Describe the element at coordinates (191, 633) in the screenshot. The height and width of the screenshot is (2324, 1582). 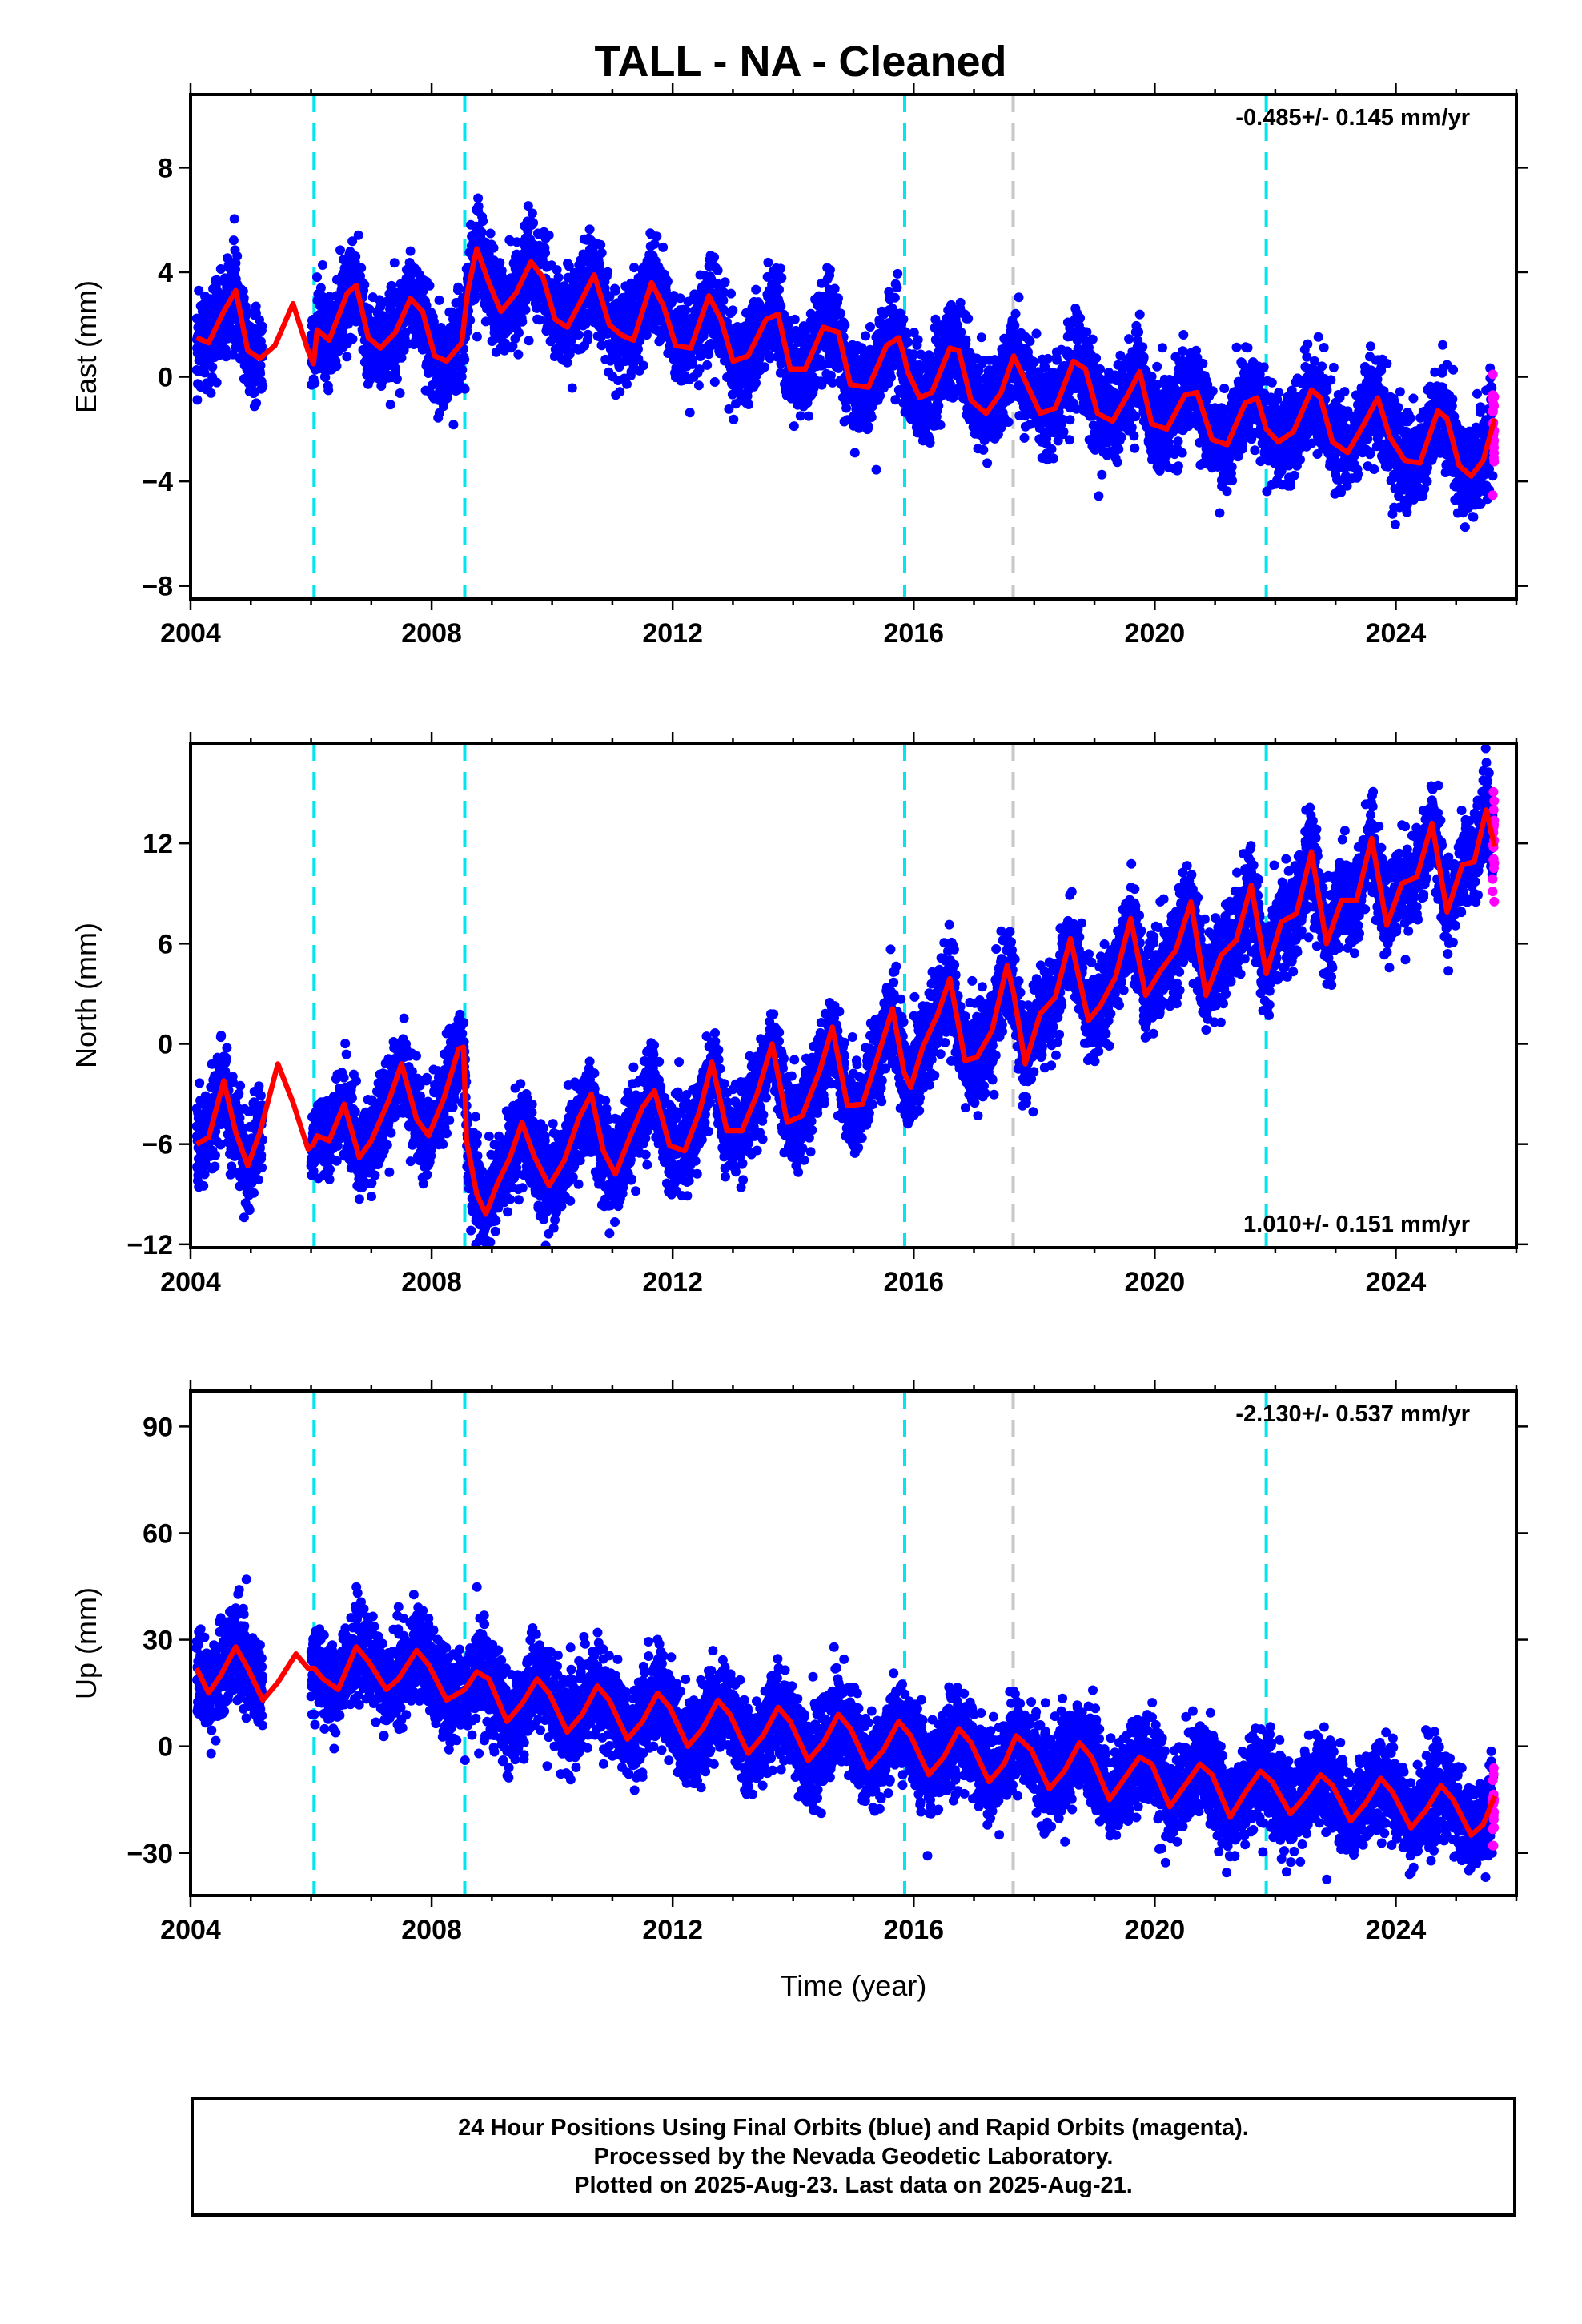
I see `x-tick-label: 2004` at that location.